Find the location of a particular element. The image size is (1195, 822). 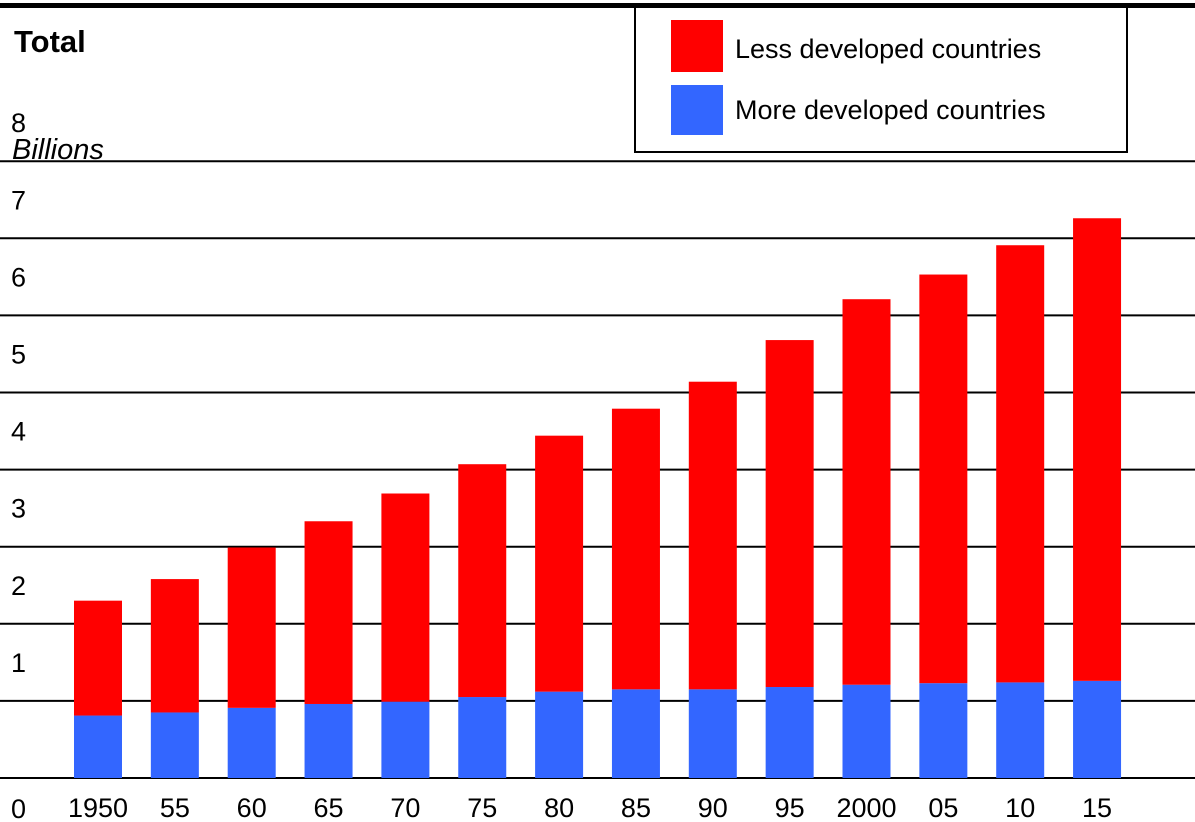

y-tick-label: 7 is located at coordinates (18, 200).